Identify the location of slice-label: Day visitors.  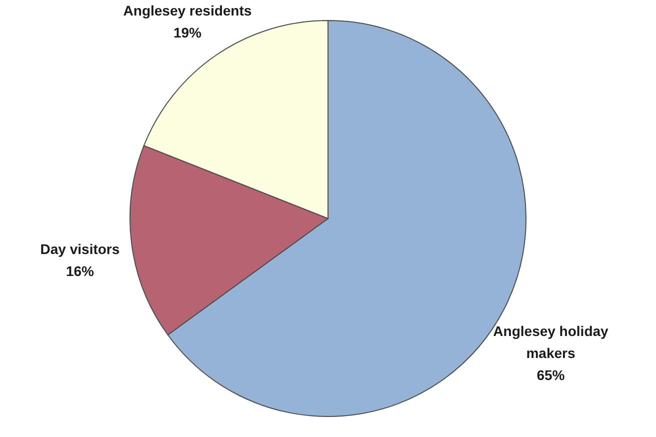
(80, 248).